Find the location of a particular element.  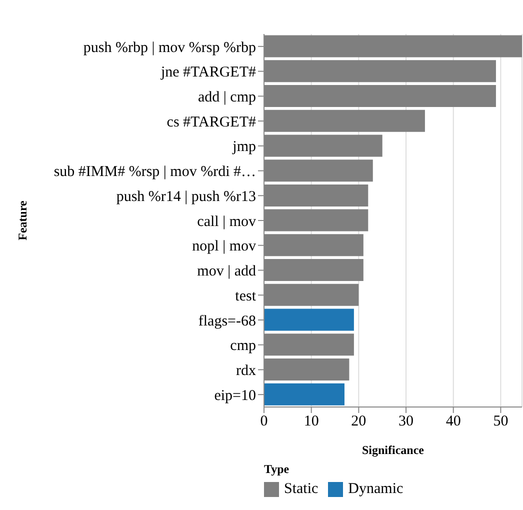

x-tick-label: 30 is located at coordinates (406, 422).